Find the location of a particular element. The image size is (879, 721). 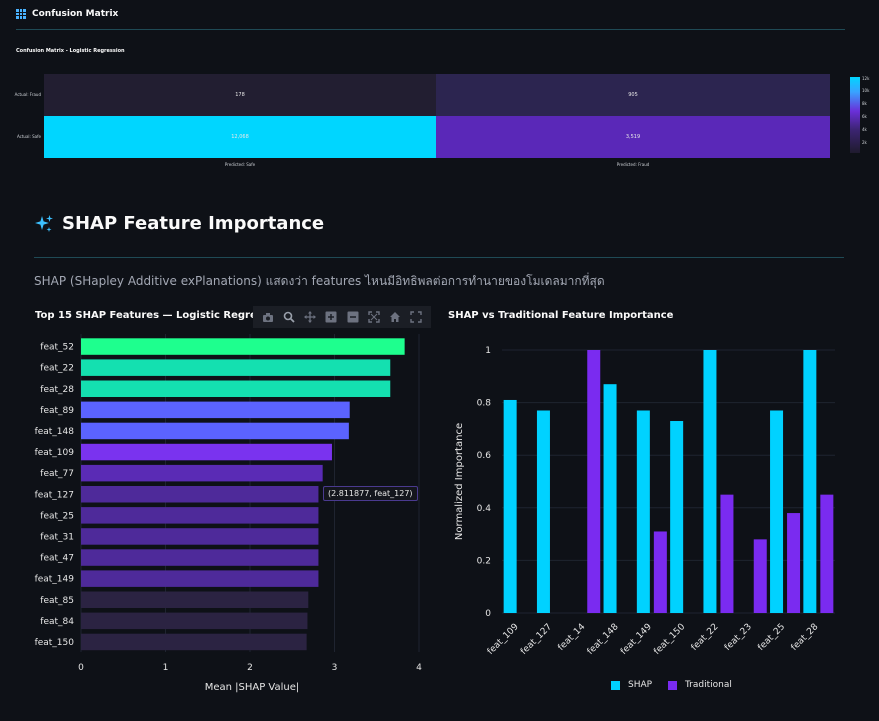

zoom-in-icon is located at coordinates (331, 317).